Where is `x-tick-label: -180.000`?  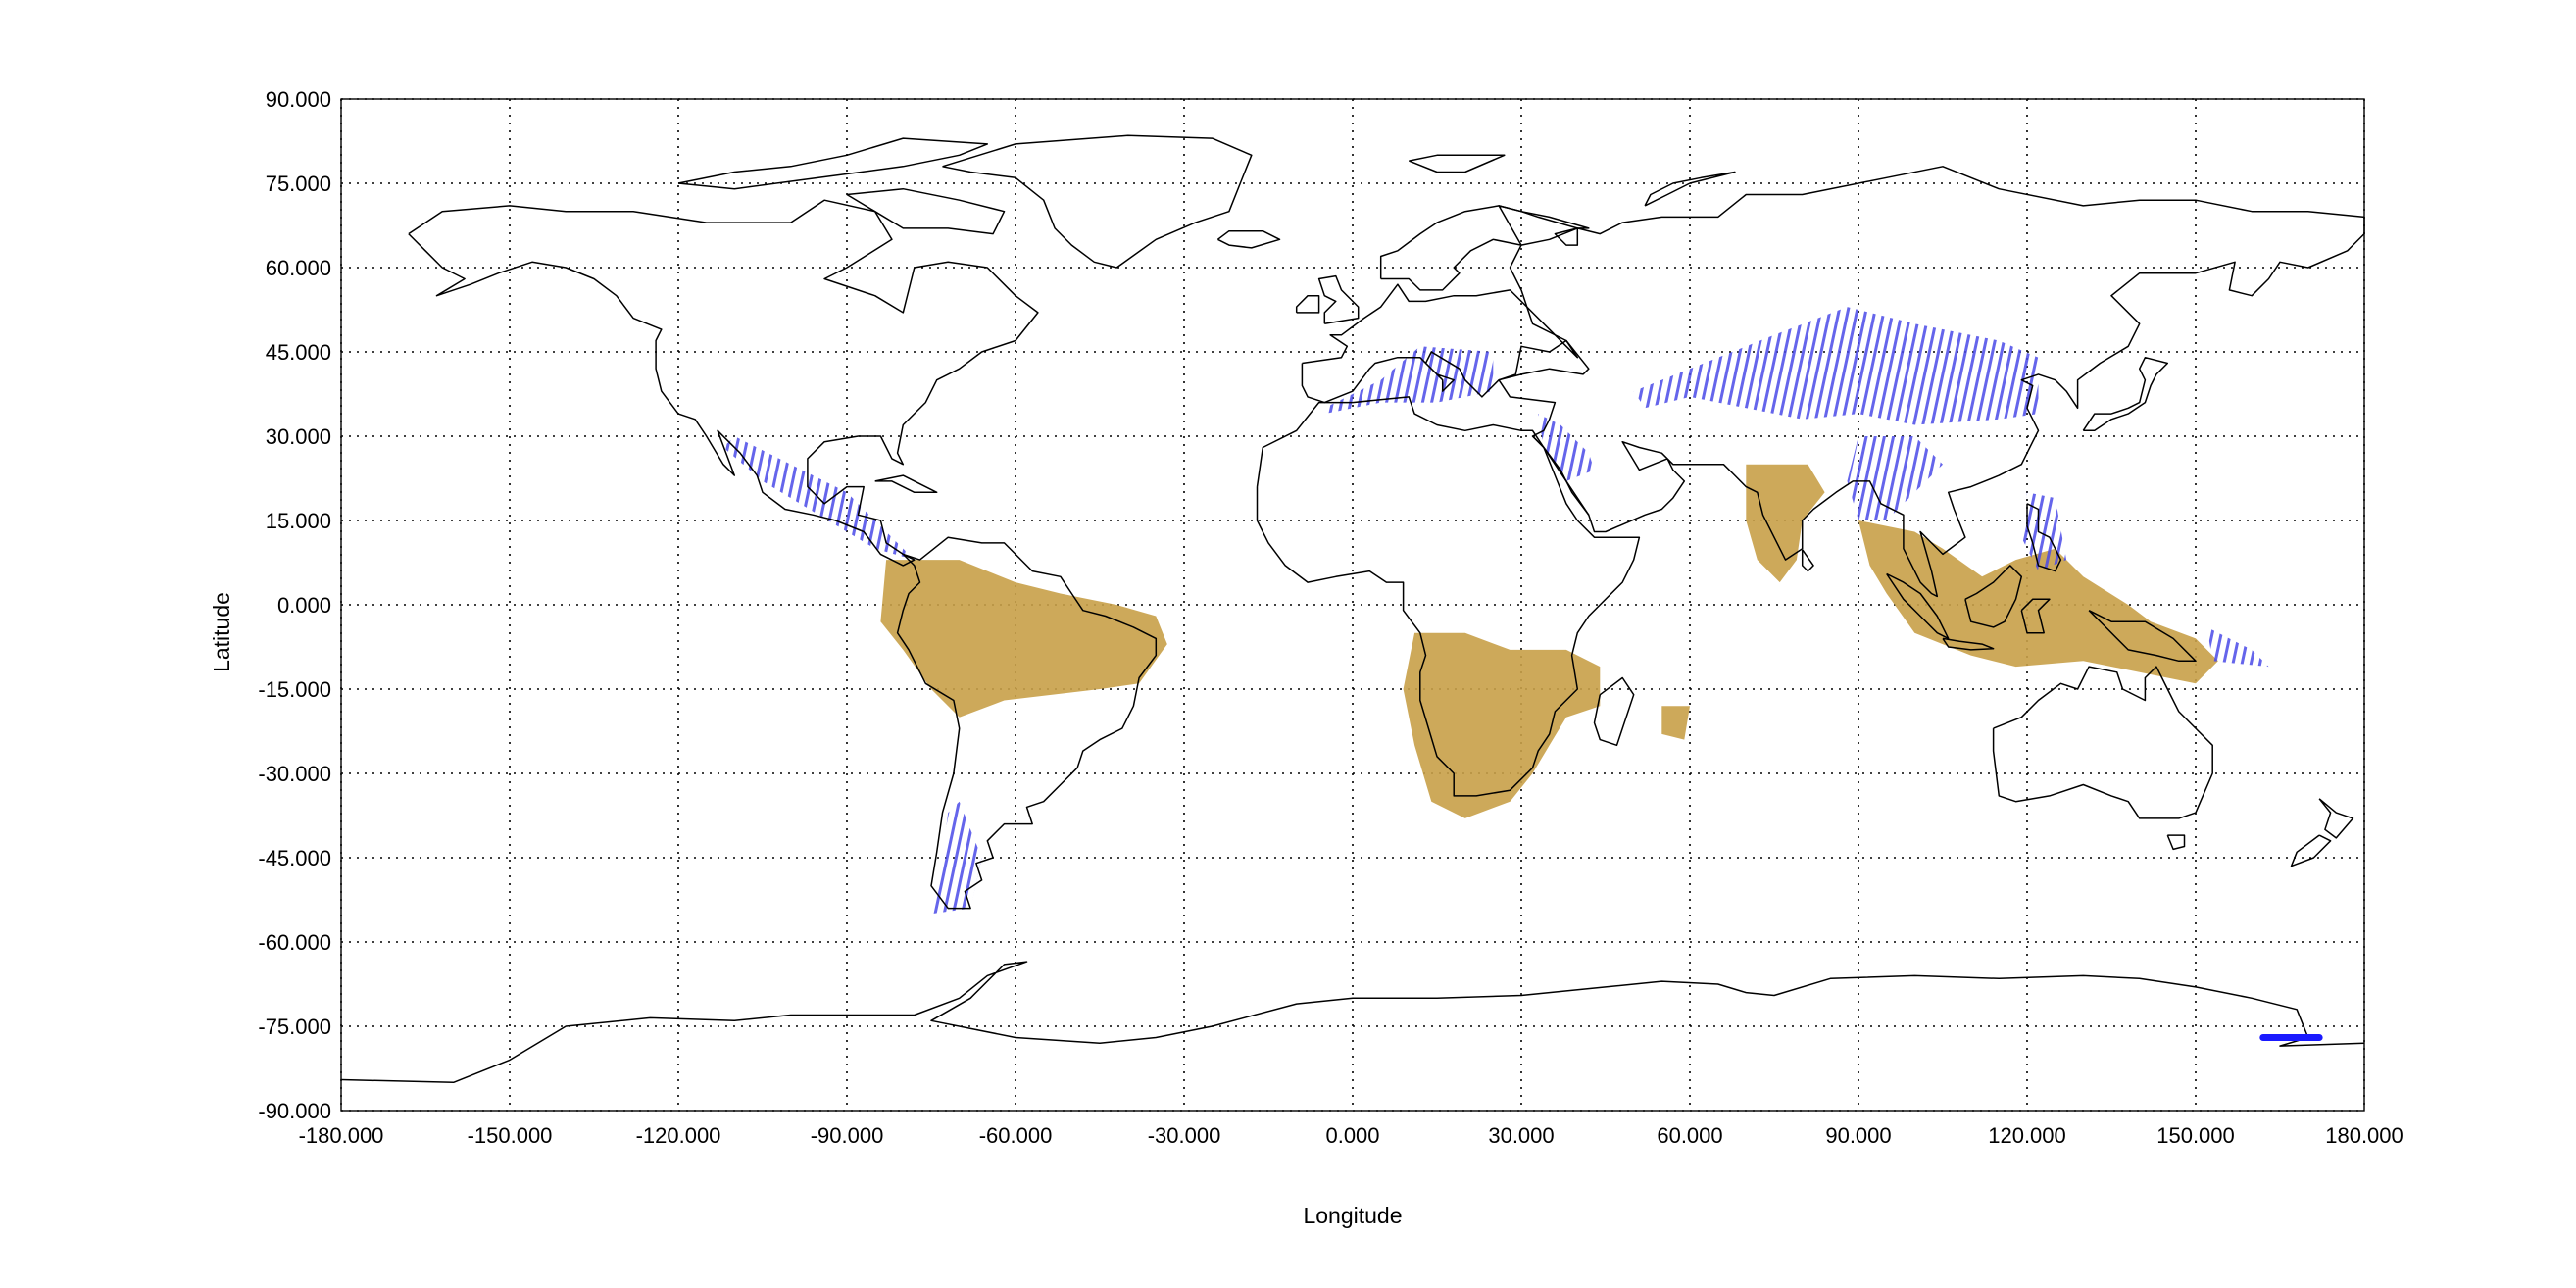
x-tick-label: -180.000 is located at coordinates (341, 1135).